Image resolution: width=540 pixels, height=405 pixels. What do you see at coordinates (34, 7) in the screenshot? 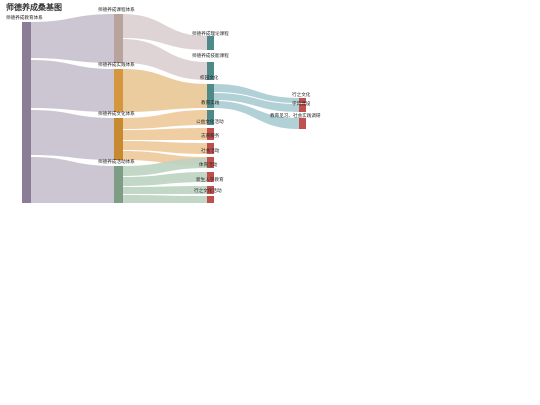
I see `diagram-title: 师德养成桑基图` at bounding box center [34, 7].